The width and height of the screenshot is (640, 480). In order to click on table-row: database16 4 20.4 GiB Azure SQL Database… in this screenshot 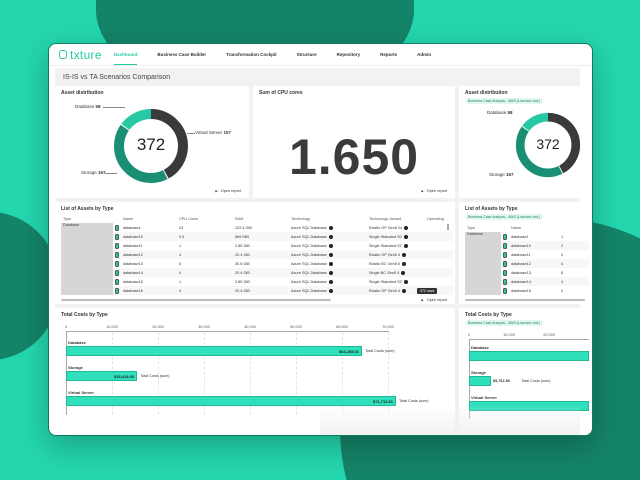, I will do `click(257, 290)`.